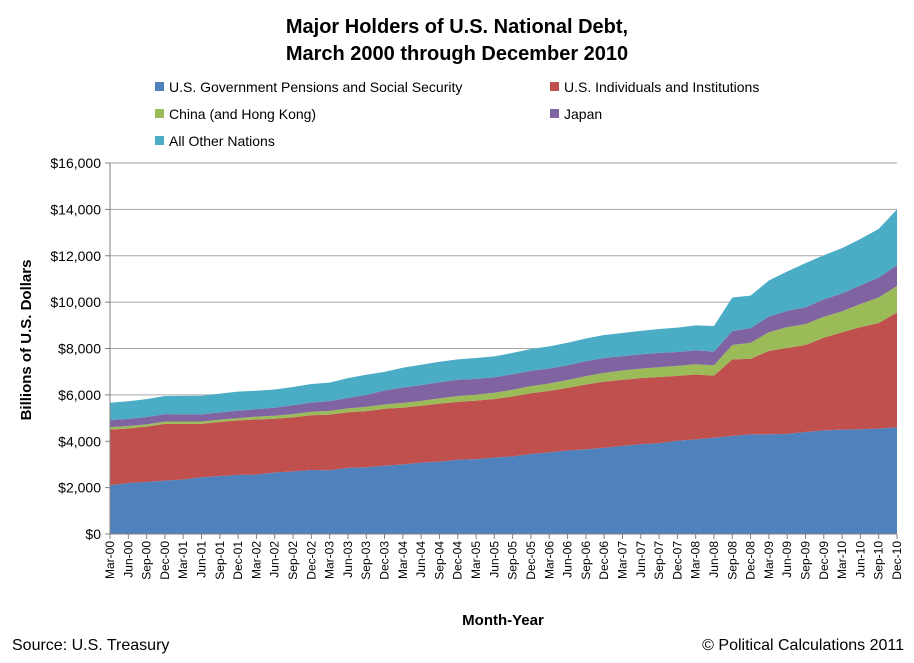  What do you see at coordinates (366, 560) in the screenshot?
I see `x-tick-label: Sep-03` at bounding box center [366, 560].